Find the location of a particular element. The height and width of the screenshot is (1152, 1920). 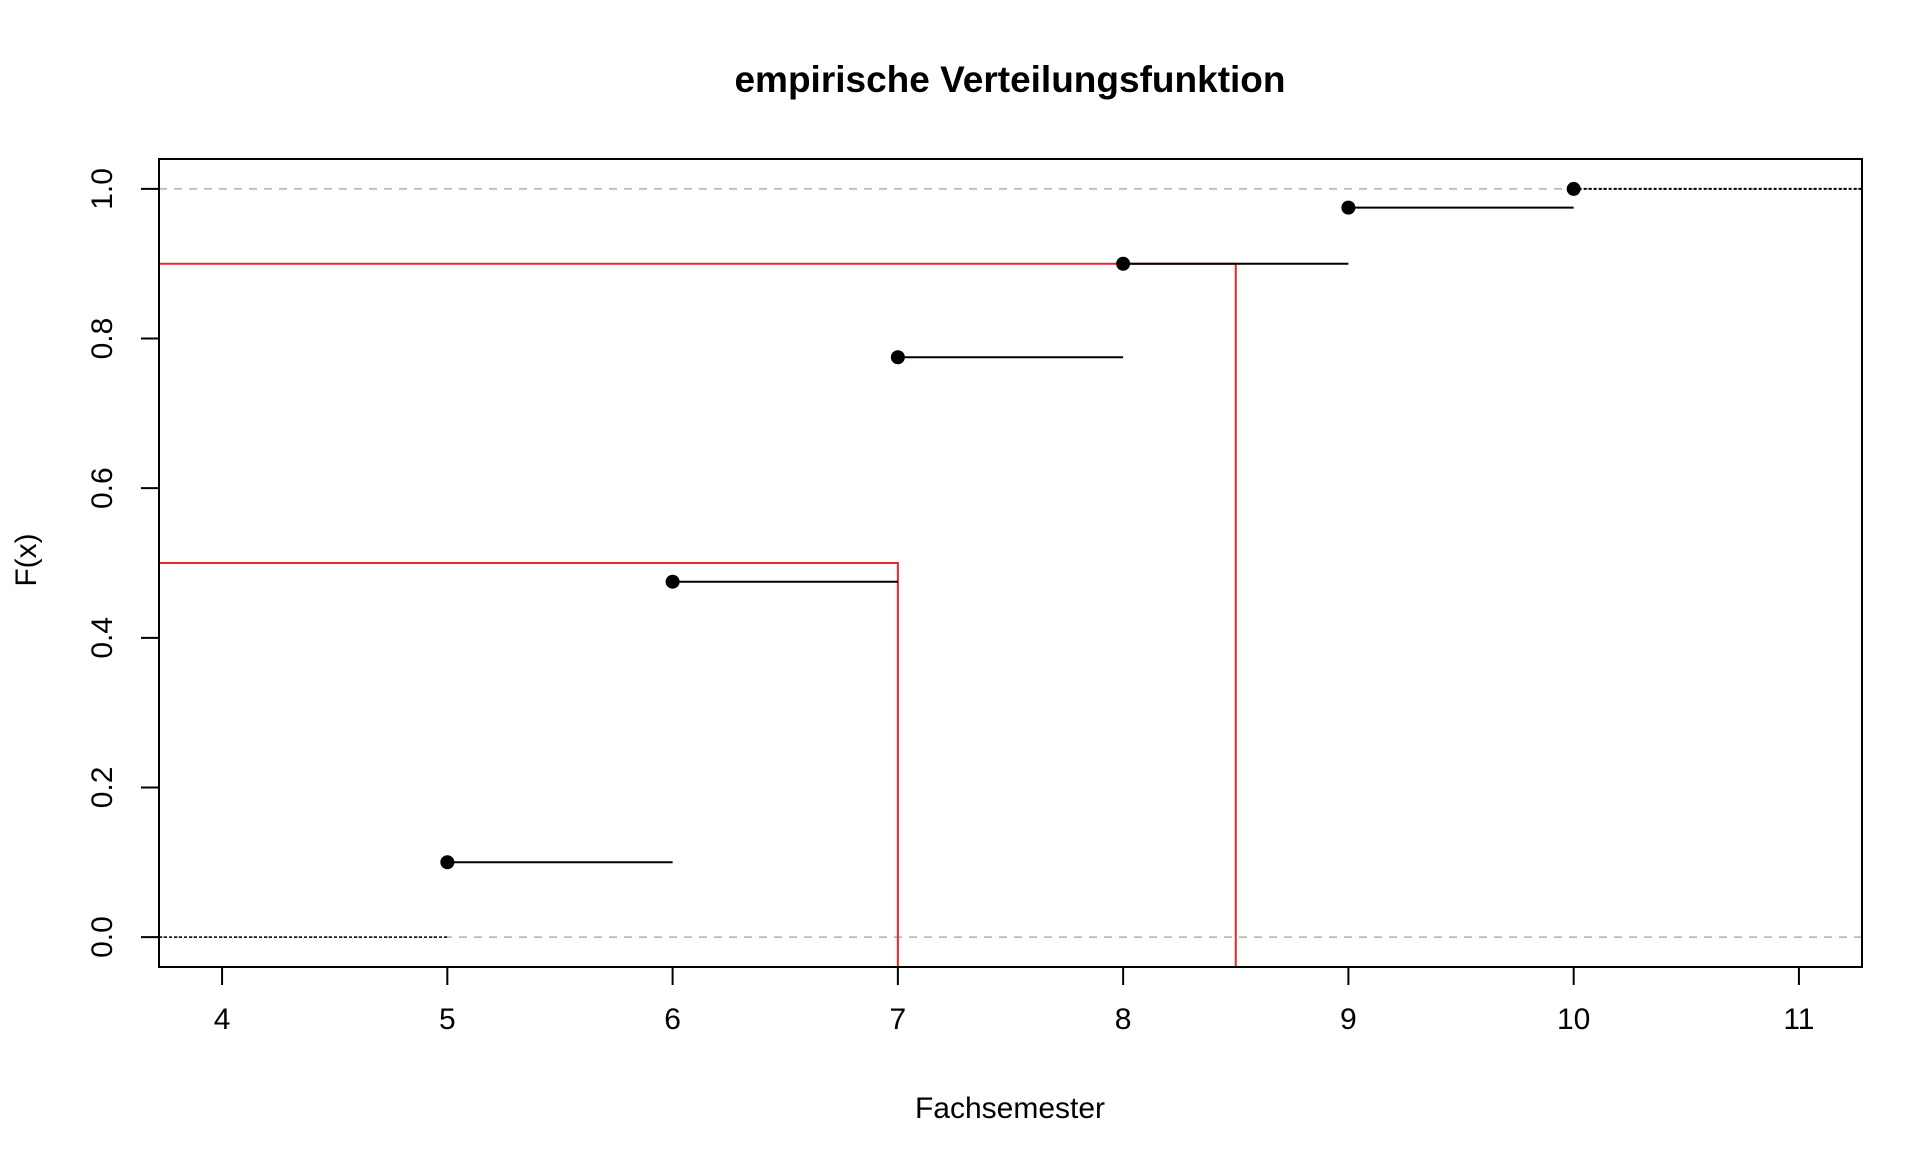

y-tick-label-4: 0.8 is located at coordinates (102, 339).